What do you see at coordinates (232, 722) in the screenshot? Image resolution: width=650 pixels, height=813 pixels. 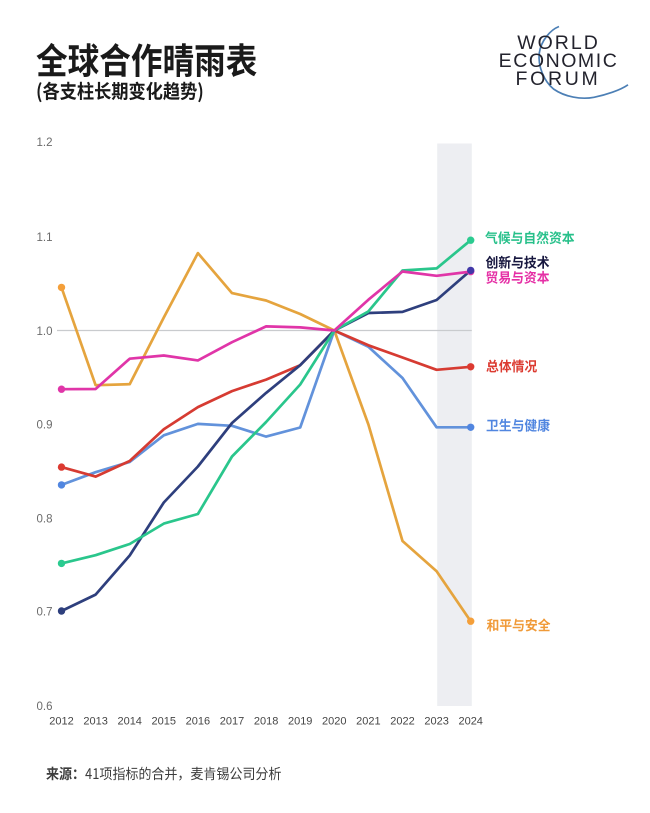 I see `svg-text: 2017` at bounding box center [232, 722].